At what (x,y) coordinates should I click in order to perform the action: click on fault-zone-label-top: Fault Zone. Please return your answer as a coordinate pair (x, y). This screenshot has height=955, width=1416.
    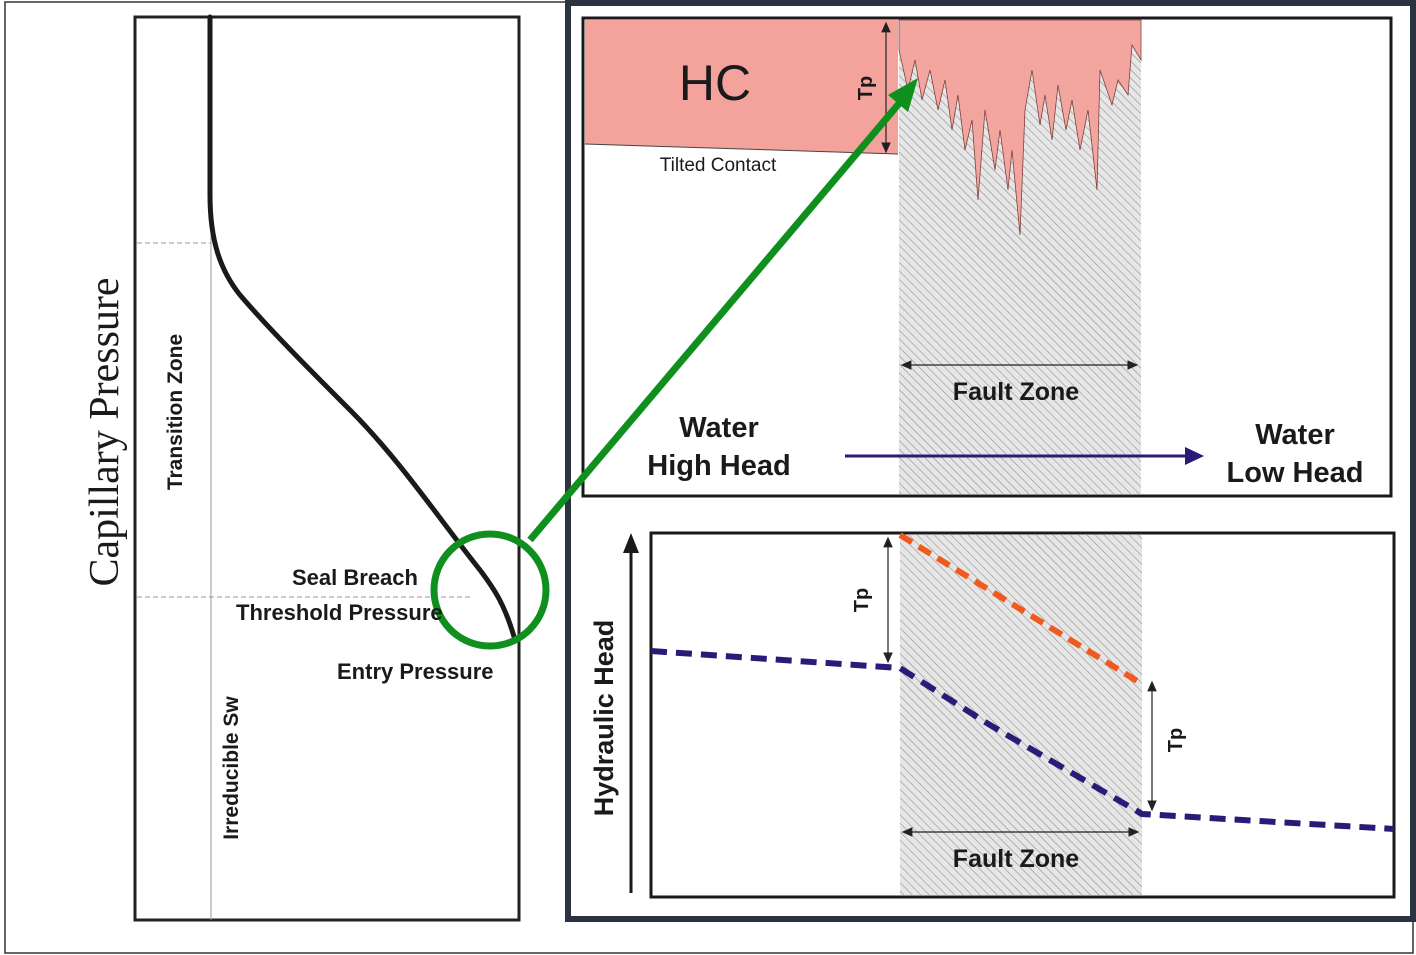
    Looking at the image, I should click on (1016, 392).